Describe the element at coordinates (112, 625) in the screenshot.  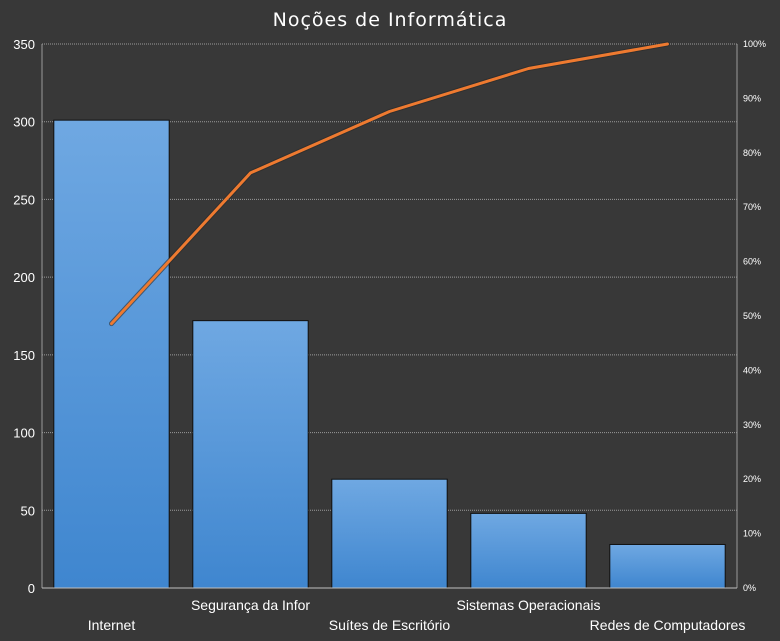
I see `x-tick-label: Internet` at that location.